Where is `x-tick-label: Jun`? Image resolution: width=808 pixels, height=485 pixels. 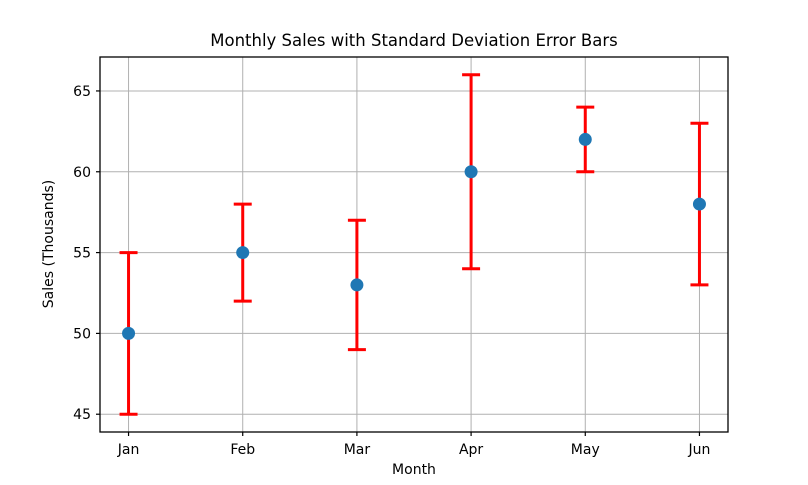 x-tick-label: Jun is located at coordinates (699, 450).